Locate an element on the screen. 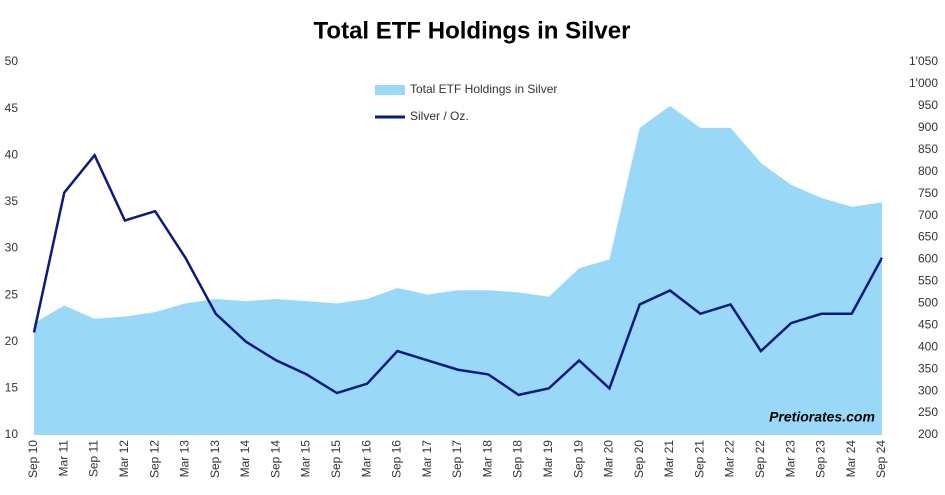  y2-tick-label: 450 is located at coordinates (928, 324).